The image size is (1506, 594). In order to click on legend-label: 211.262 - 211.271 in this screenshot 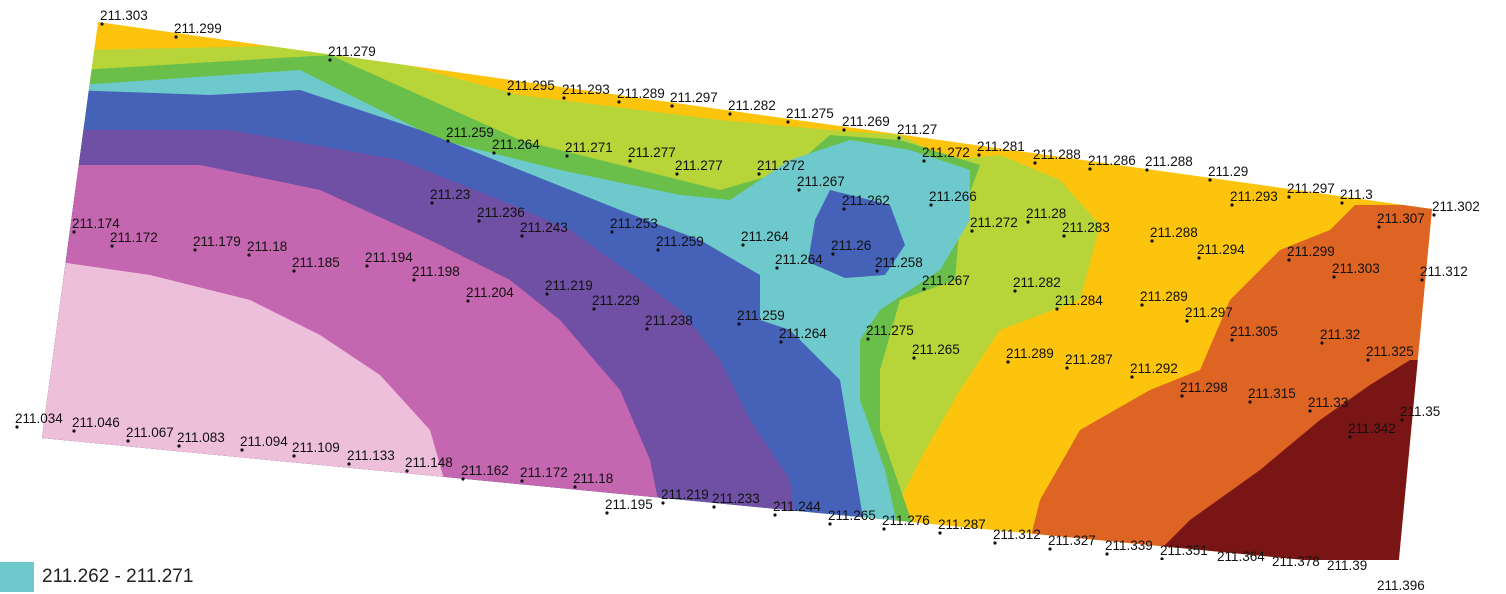, I will do `click(118, 576)`.